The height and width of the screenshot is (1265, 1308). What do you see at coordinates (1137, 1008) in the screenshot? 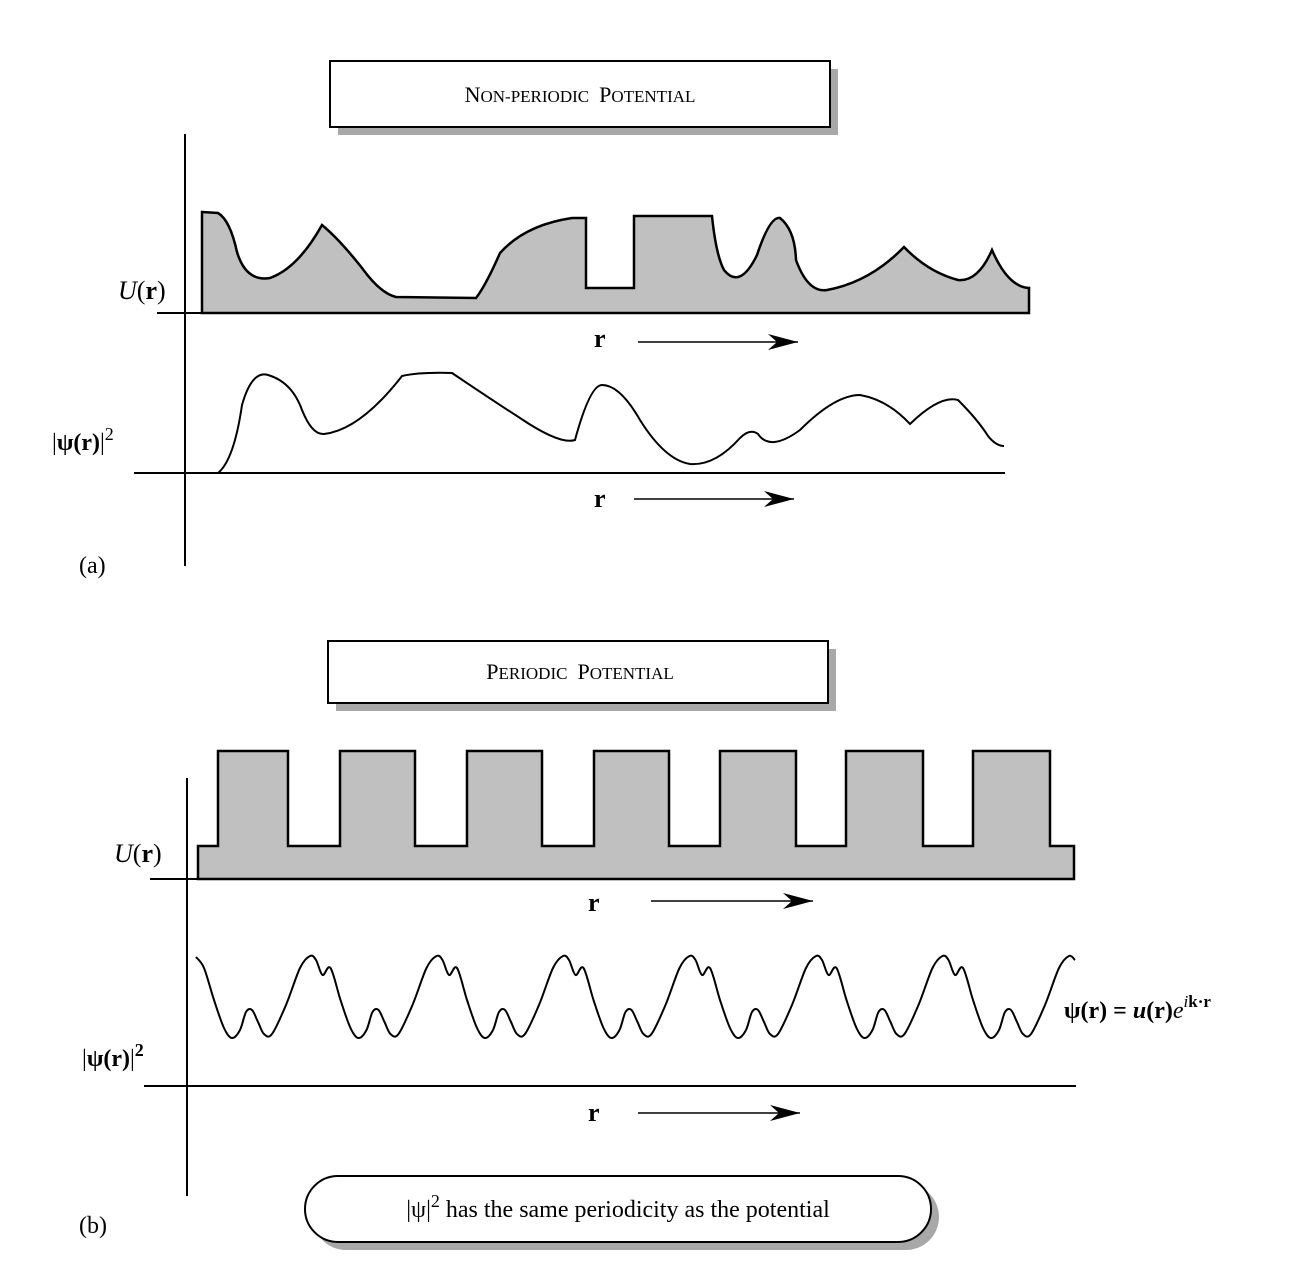
I see `bloch-equation: ψ(r) = u(r)eik·r` at bounding box center [1137, 1008].